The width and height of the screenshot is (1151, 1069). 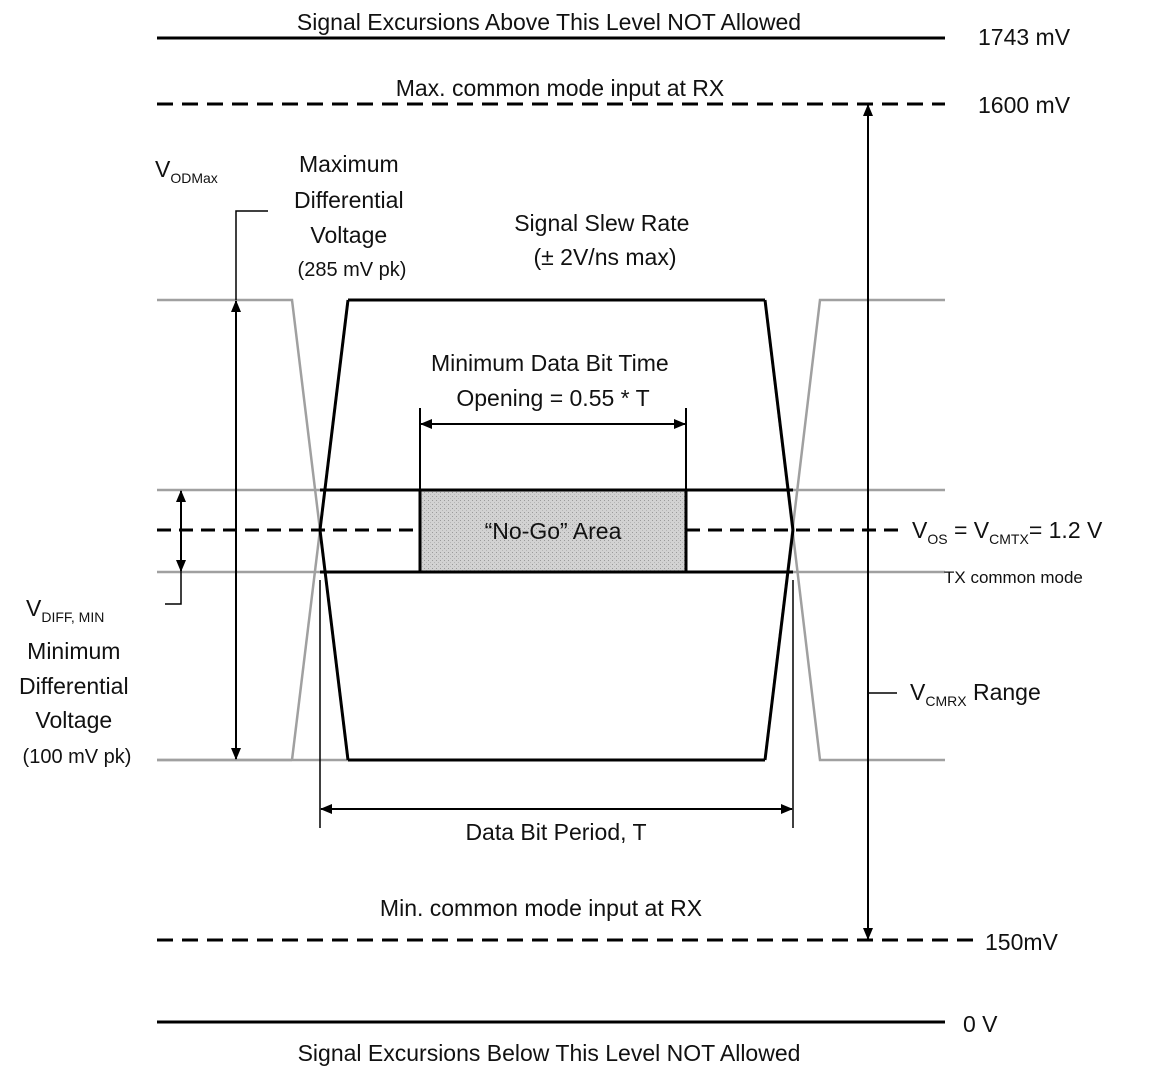 I want to click on vdiff-min-desc: Minimum Differential Voltage (100 mV pk), so click(x=77, y=703).